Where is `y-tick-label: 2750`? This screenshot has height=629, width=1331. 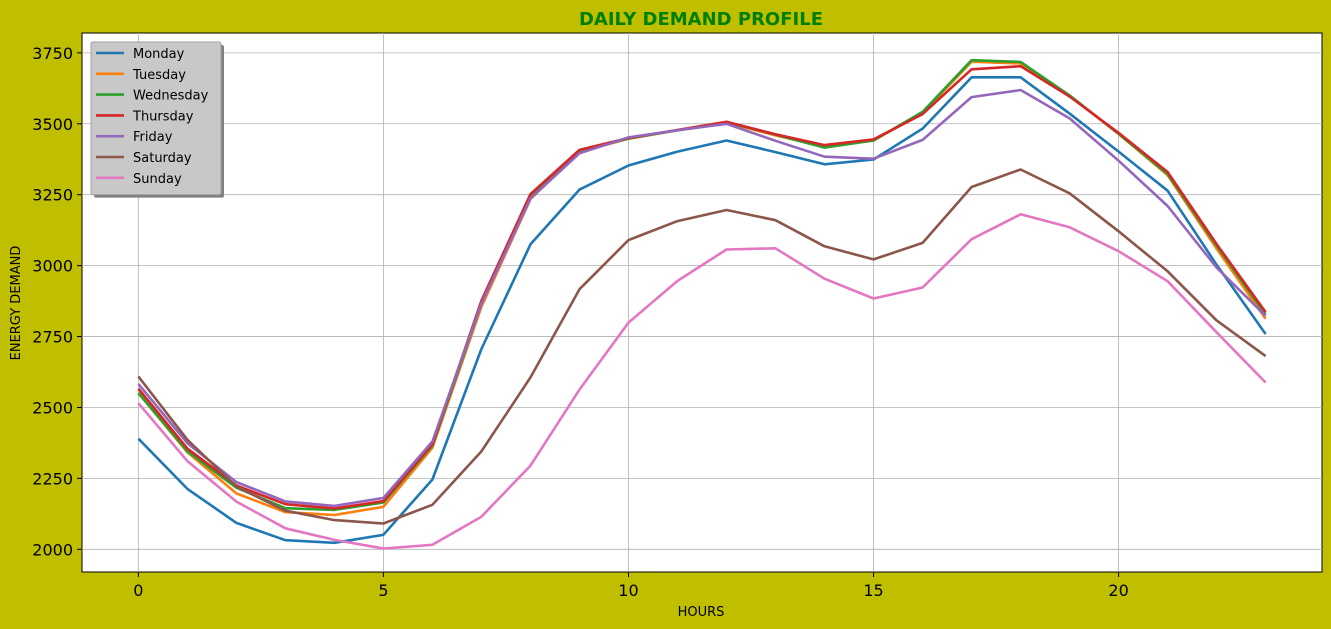 y-tick-label: 2750 is located at coordinates (52, 337).